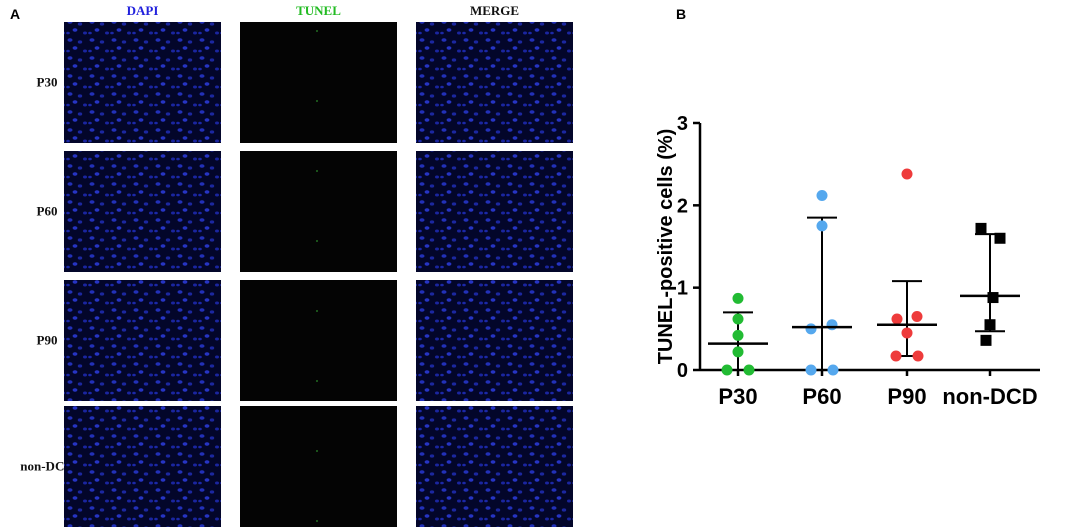  What do you see at coordinates (681, 14) in the screenshot?
I see `panel-label: B` at bounding box center [681, 14].